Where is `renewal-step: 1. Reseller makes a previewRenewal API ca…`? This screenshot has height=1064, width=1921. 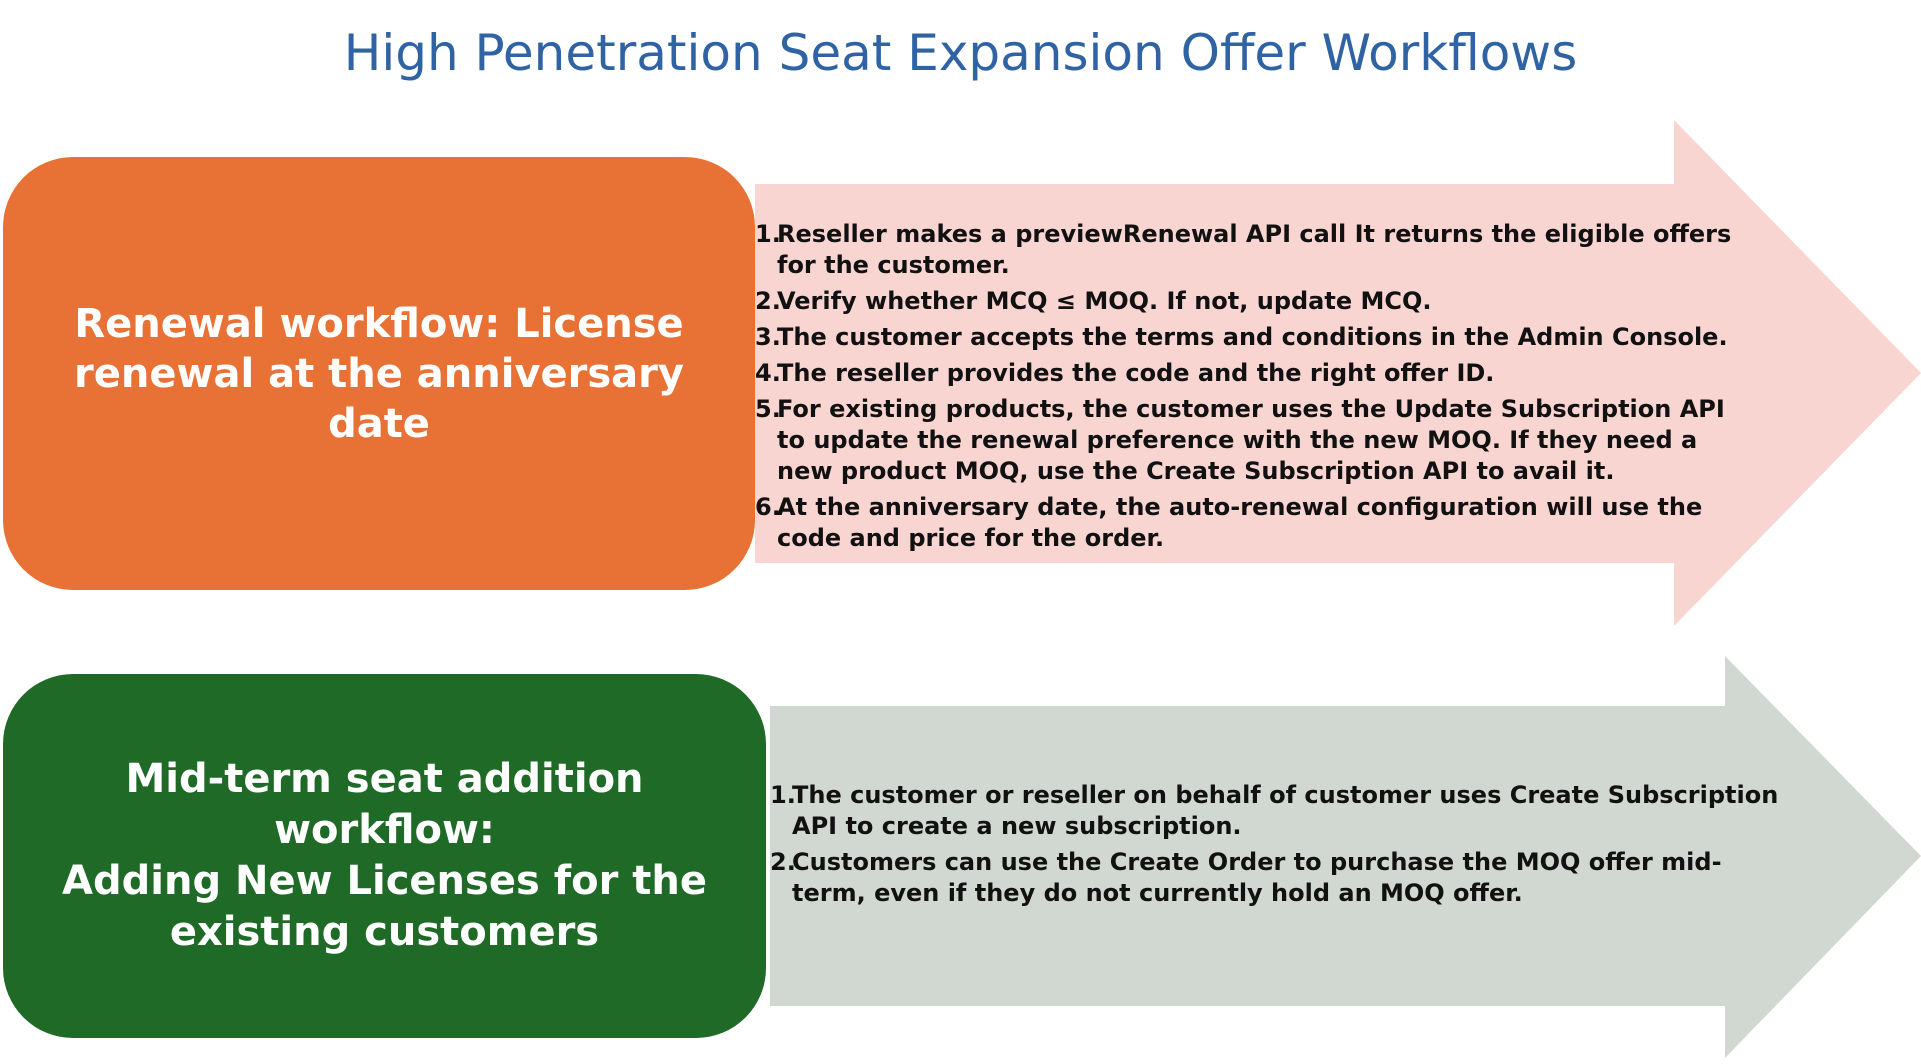
renewal-step: 1. Reseller makes a previewRenewal API ca… is located at coordinates (1245, 250).